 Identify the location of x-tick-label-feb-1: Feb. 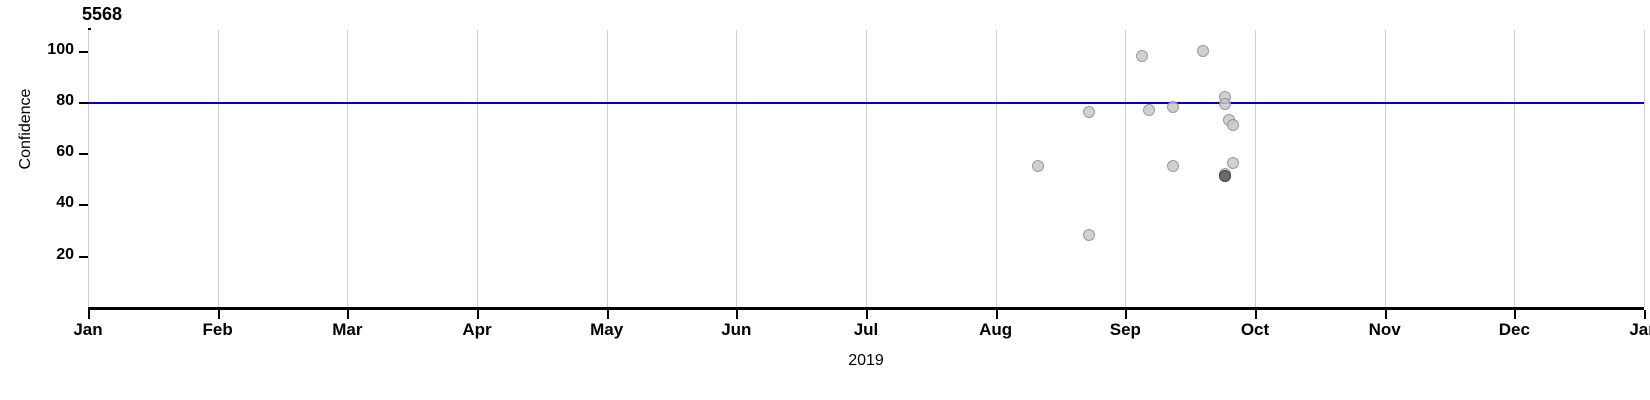
(217, 329).